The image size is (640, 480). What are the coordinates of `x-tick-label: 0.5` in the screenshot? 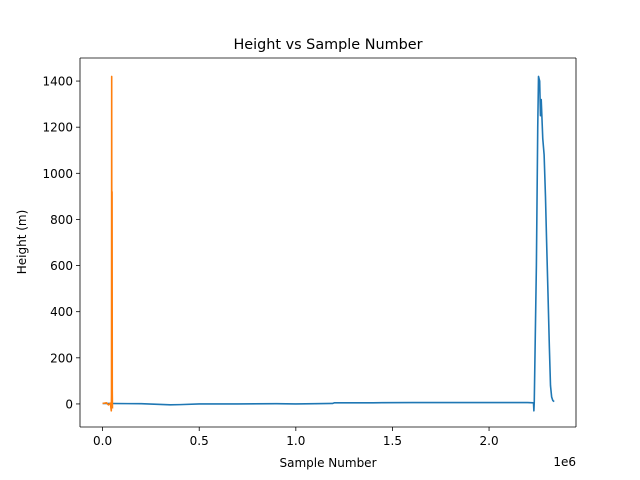 It's located at (199, 441).